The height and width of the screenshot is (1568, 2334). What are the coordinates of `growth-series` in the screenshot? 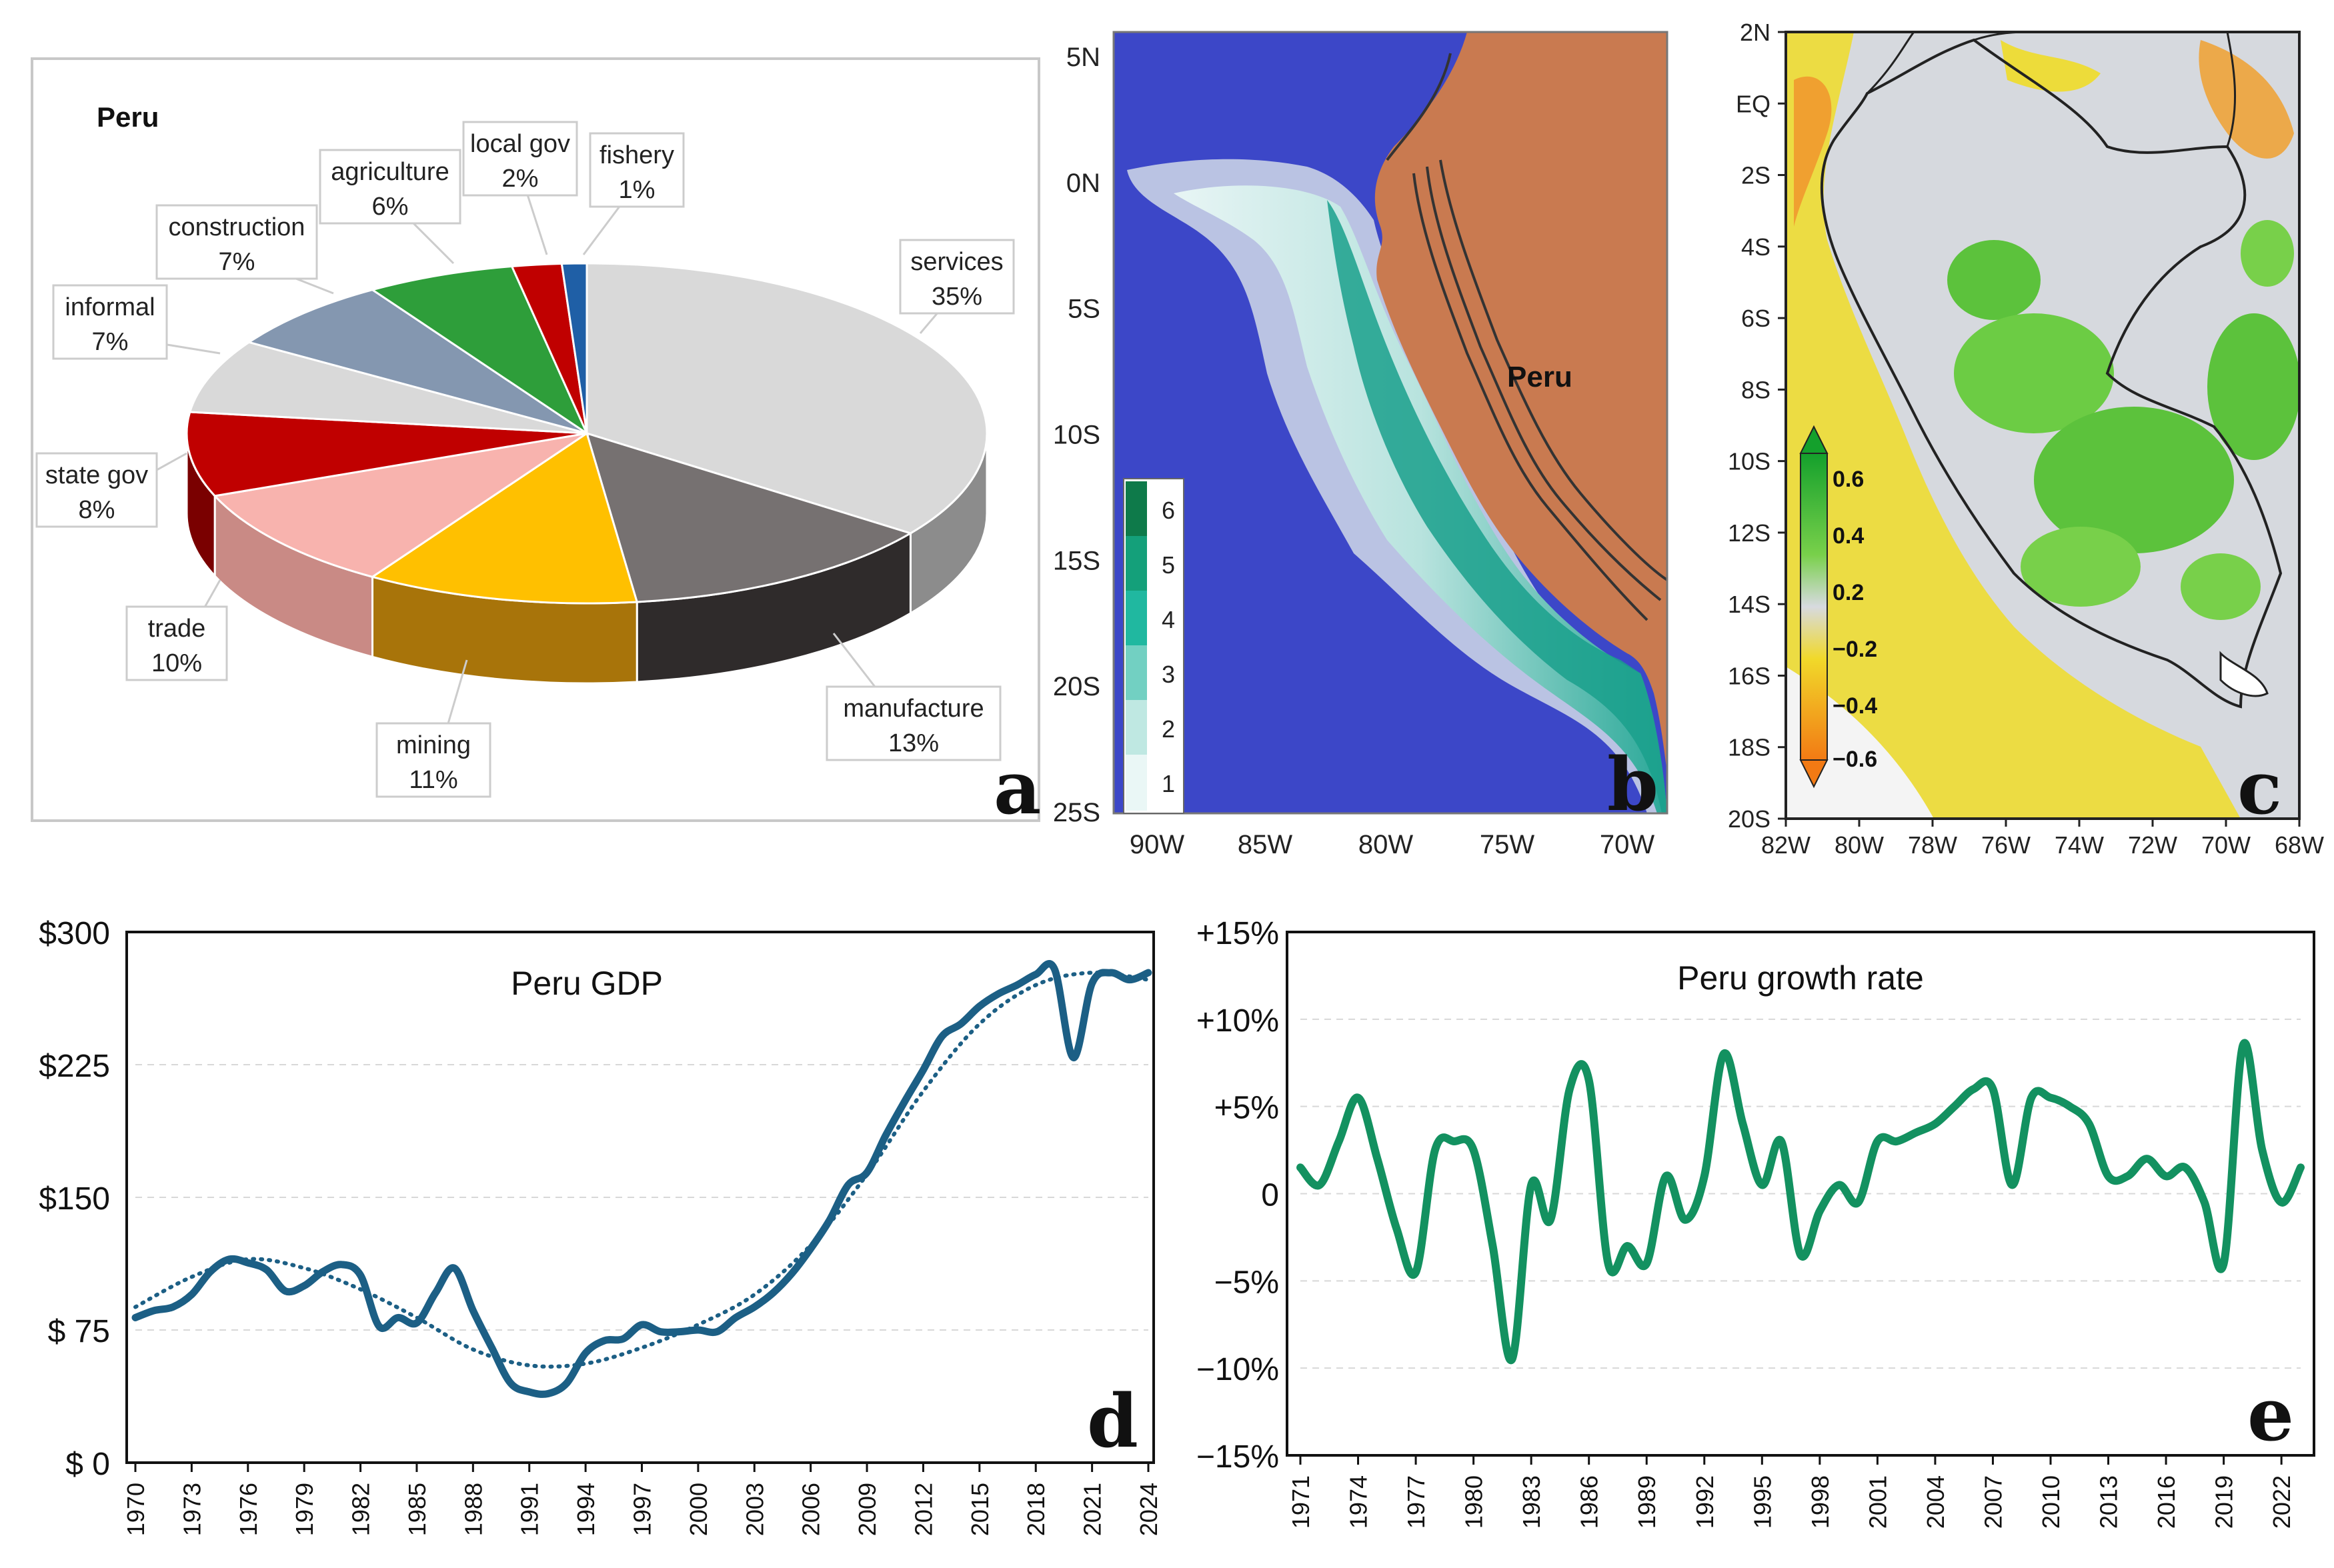 It's located at (1800, 1202).